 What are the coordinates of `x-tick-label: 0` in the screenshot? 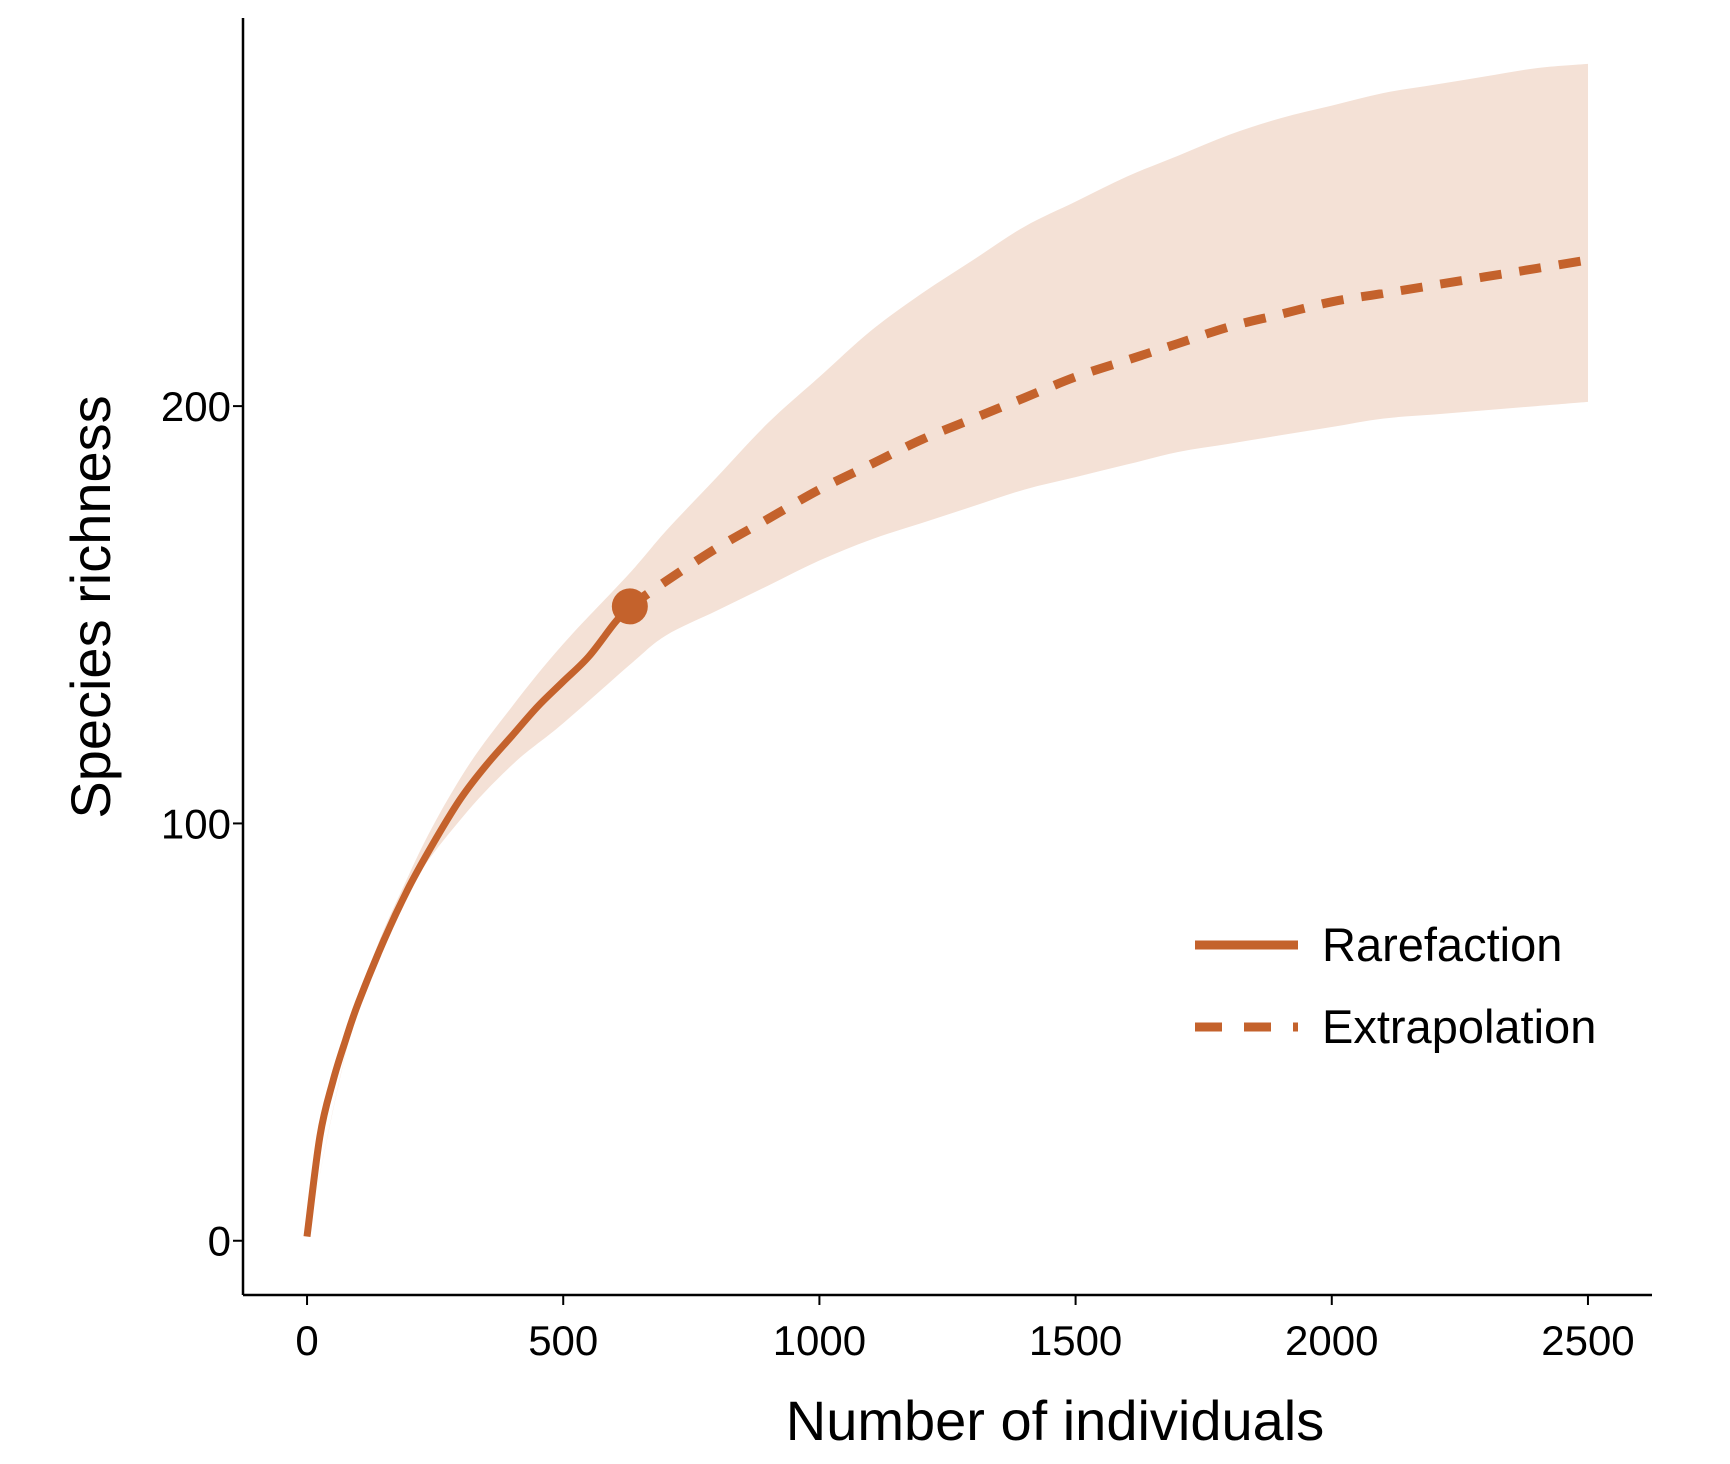 It's located at (306, 1340).